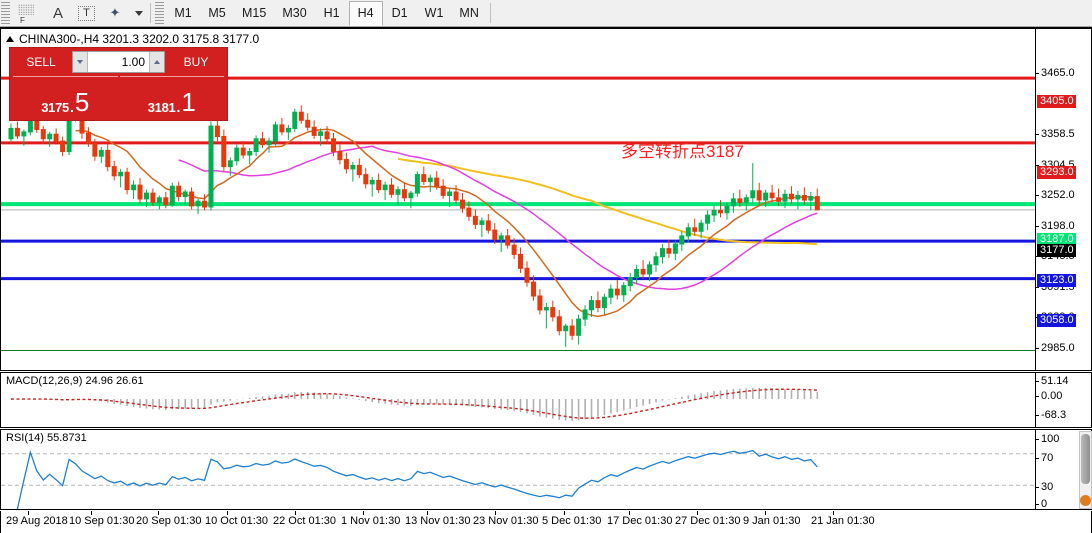  Describe the element at coordinates (1058, 287) in the screenshot. I see `price-tick-label: 3091.5` at that location.